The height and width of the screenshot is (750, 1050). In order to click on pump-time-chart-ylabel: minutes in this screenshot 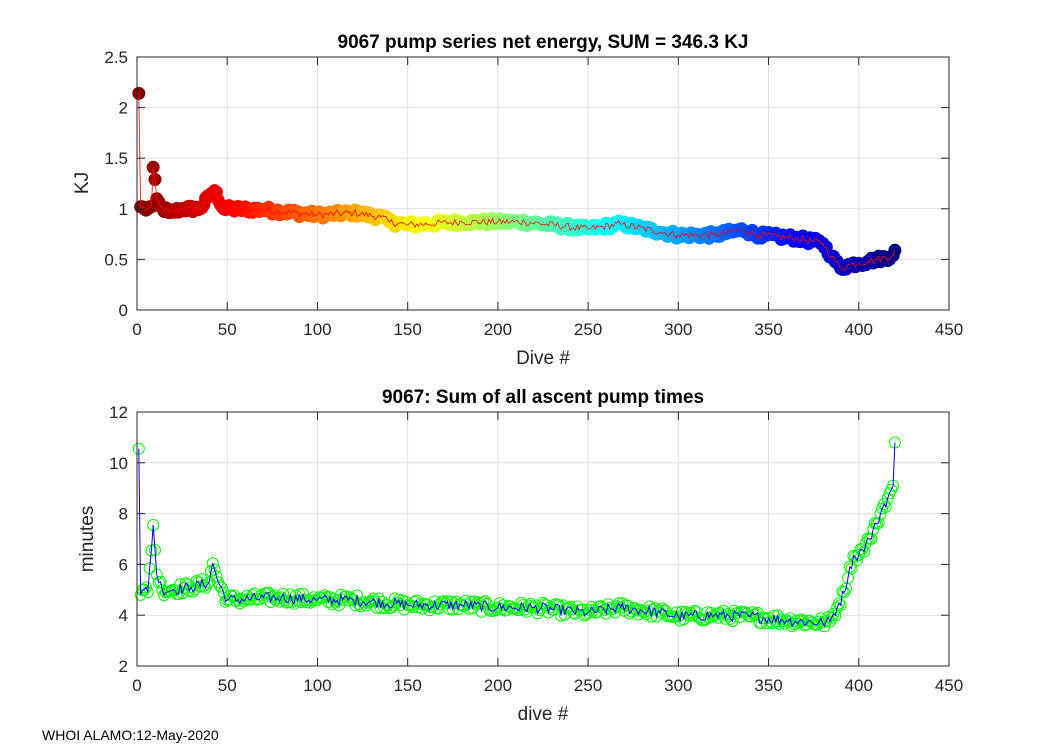, I will do `click(87, 539)`.